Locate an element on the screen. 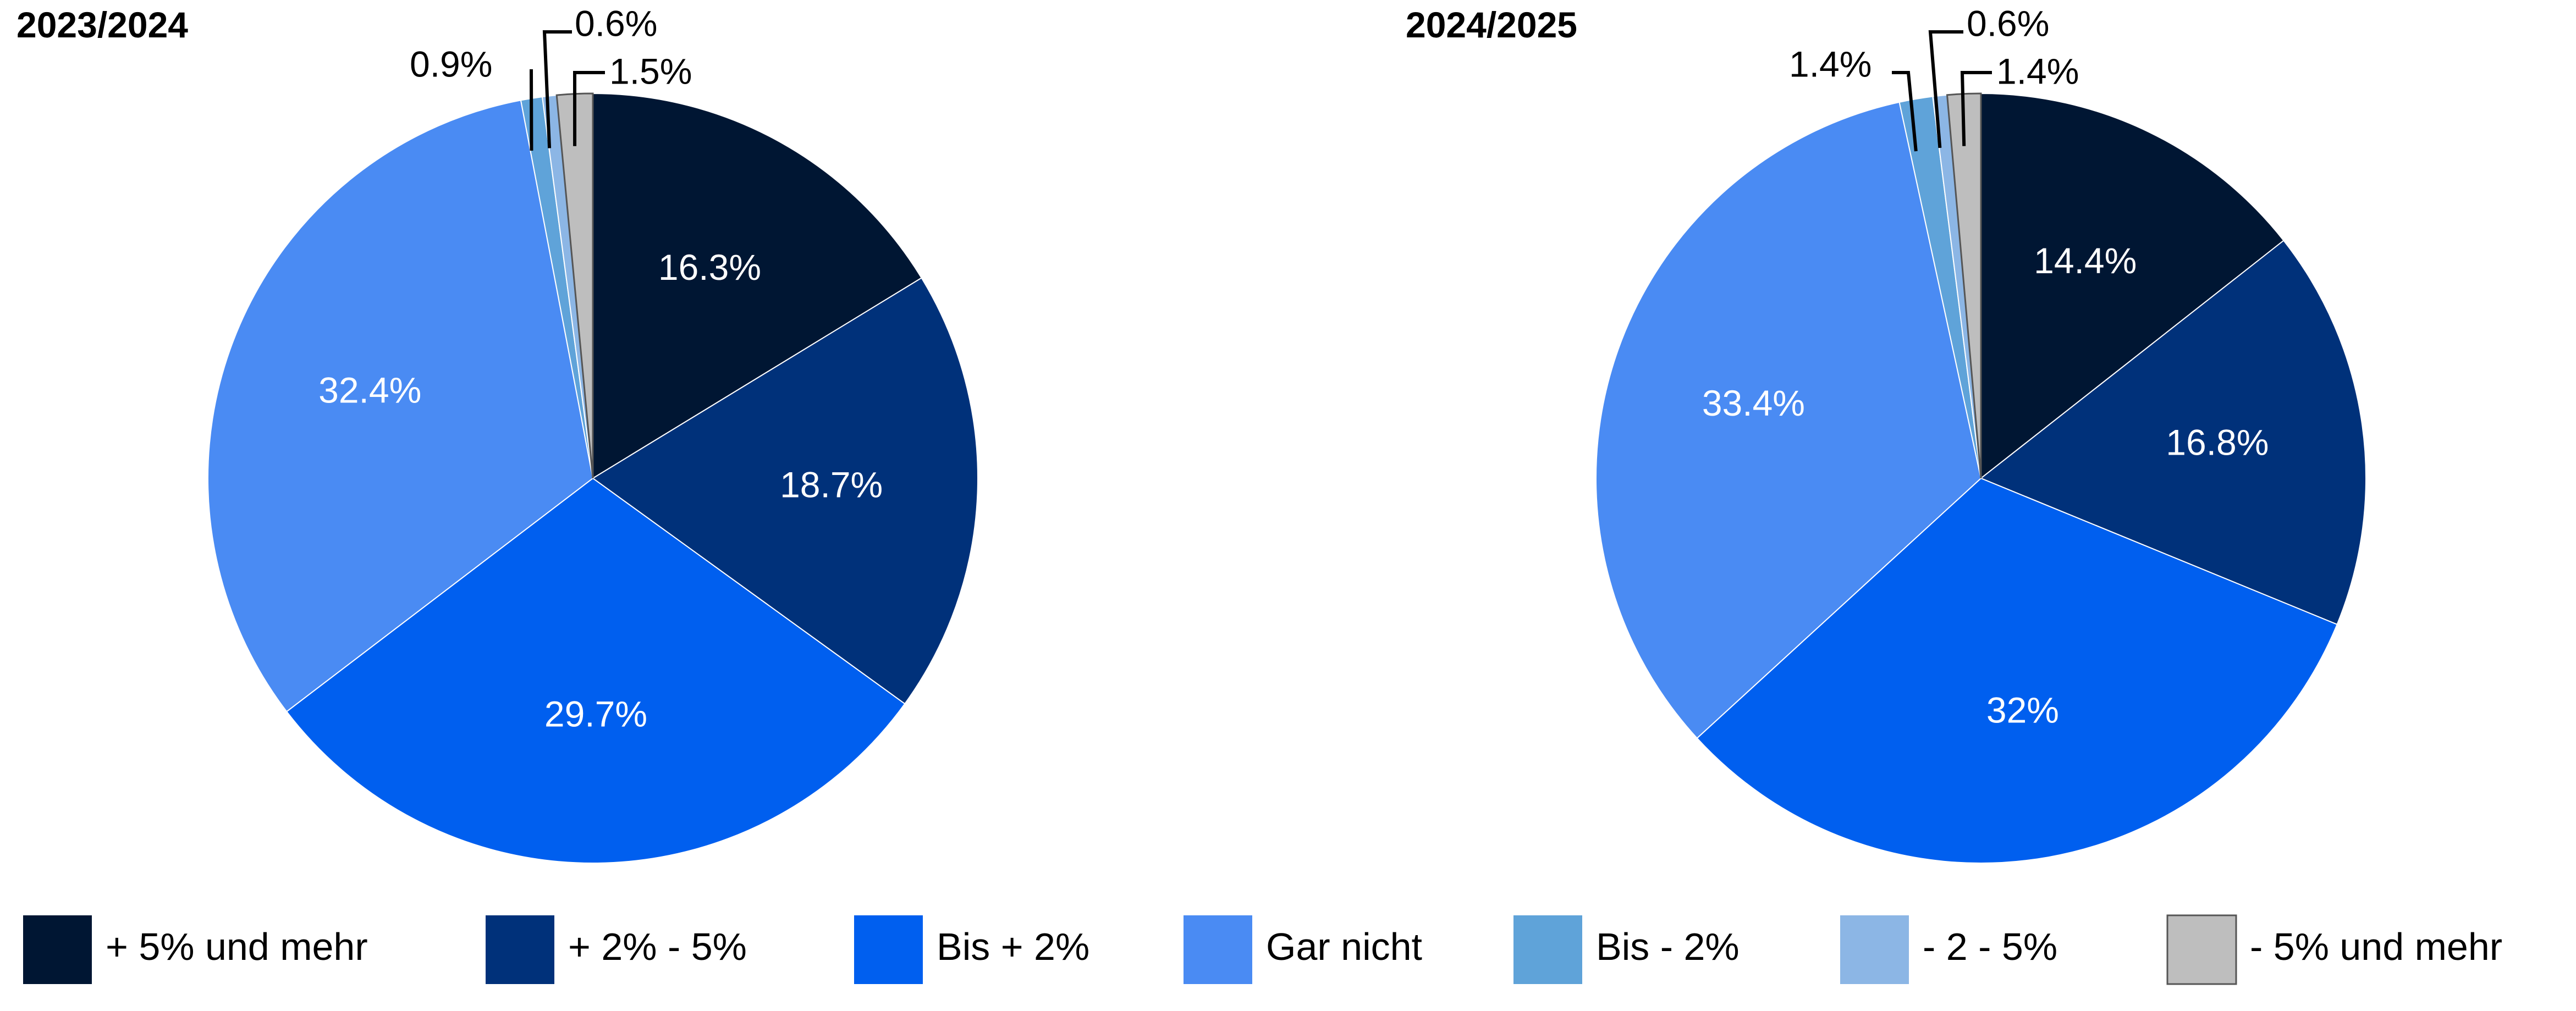  legend-label: - 5% und mehr is located at coordinates (2376, 947).